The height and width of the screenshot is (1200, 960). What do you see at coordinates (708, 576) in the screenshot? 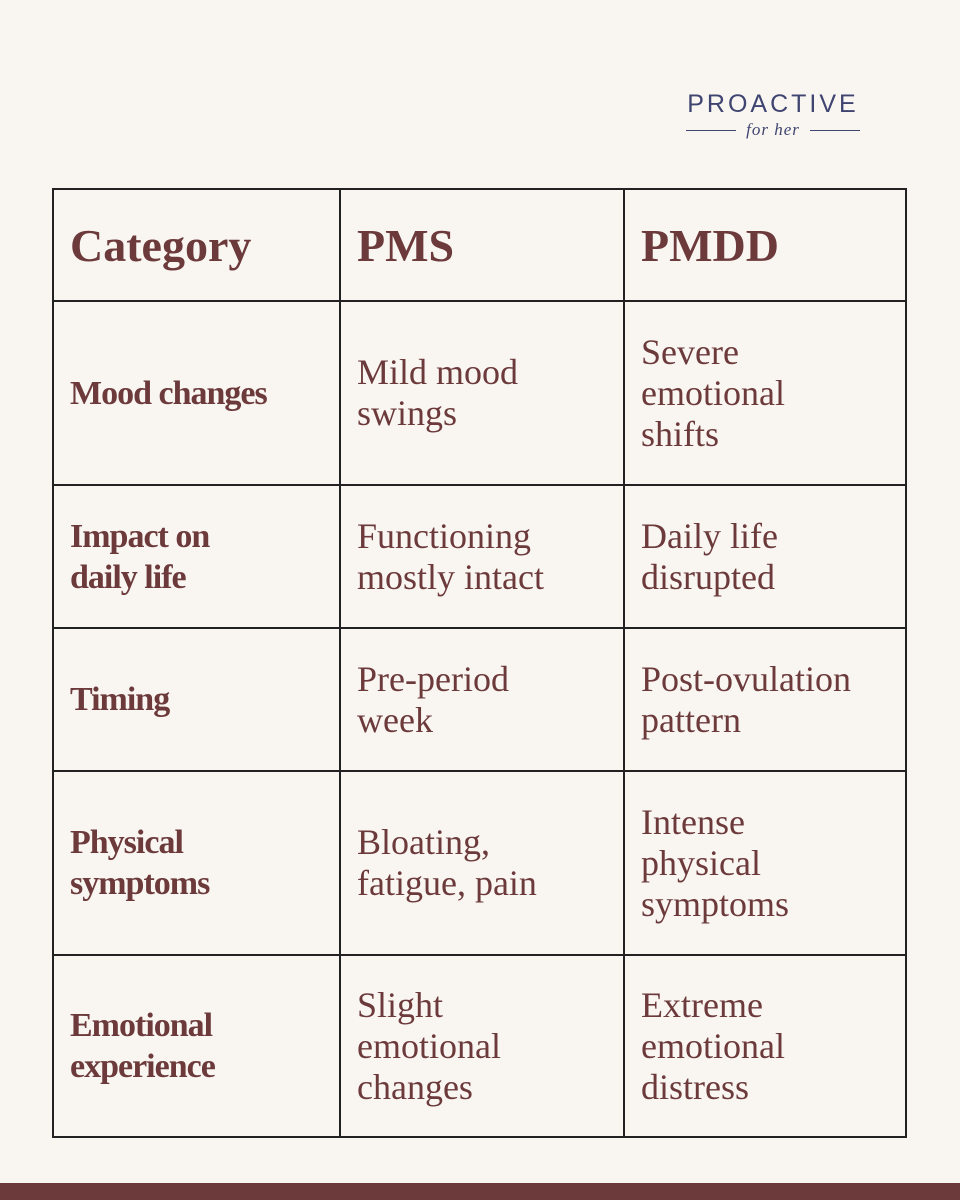
I see `cell-line: disrupted` at bounding box center [708, 576].